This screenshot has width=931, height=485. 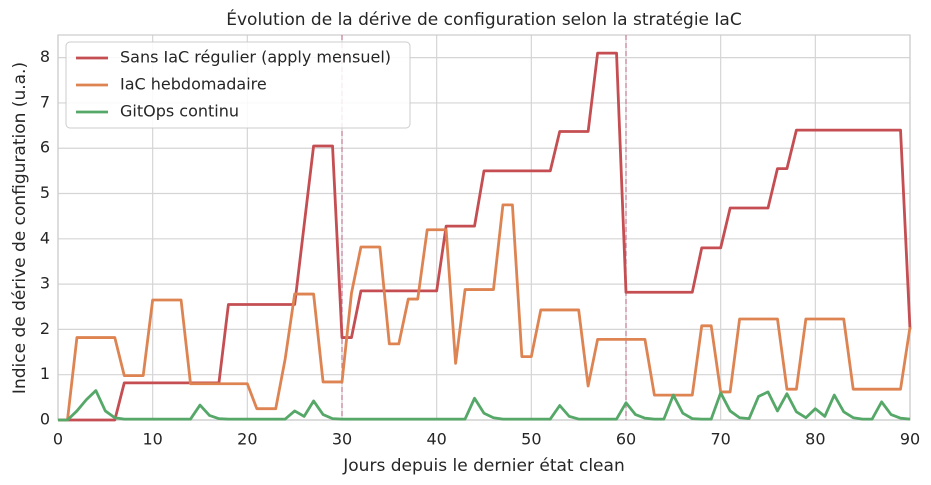 What do you see at coordinates (626, 439) in the screenshot?
I see `x-tick-label: 60` at bounding box center [626, 439].